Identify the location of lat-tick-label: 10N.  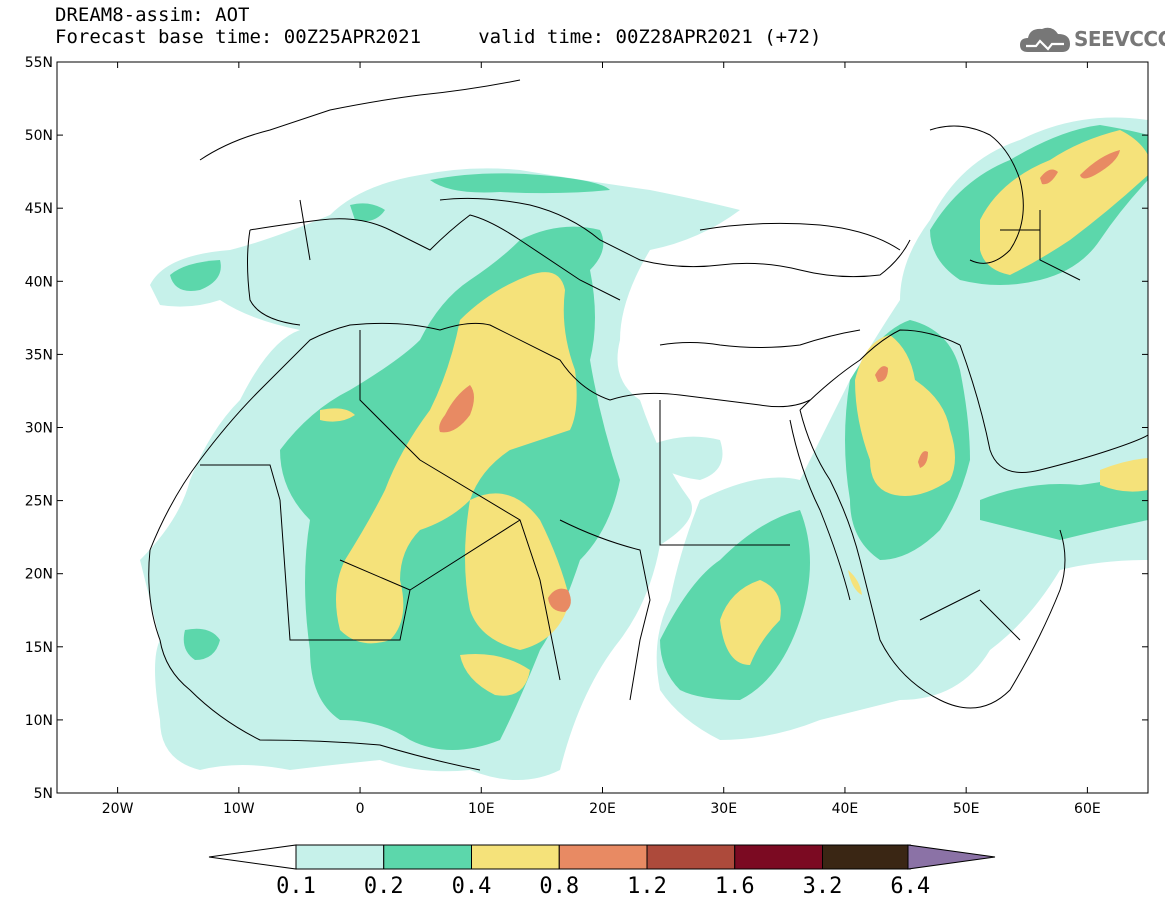
(39, 721).